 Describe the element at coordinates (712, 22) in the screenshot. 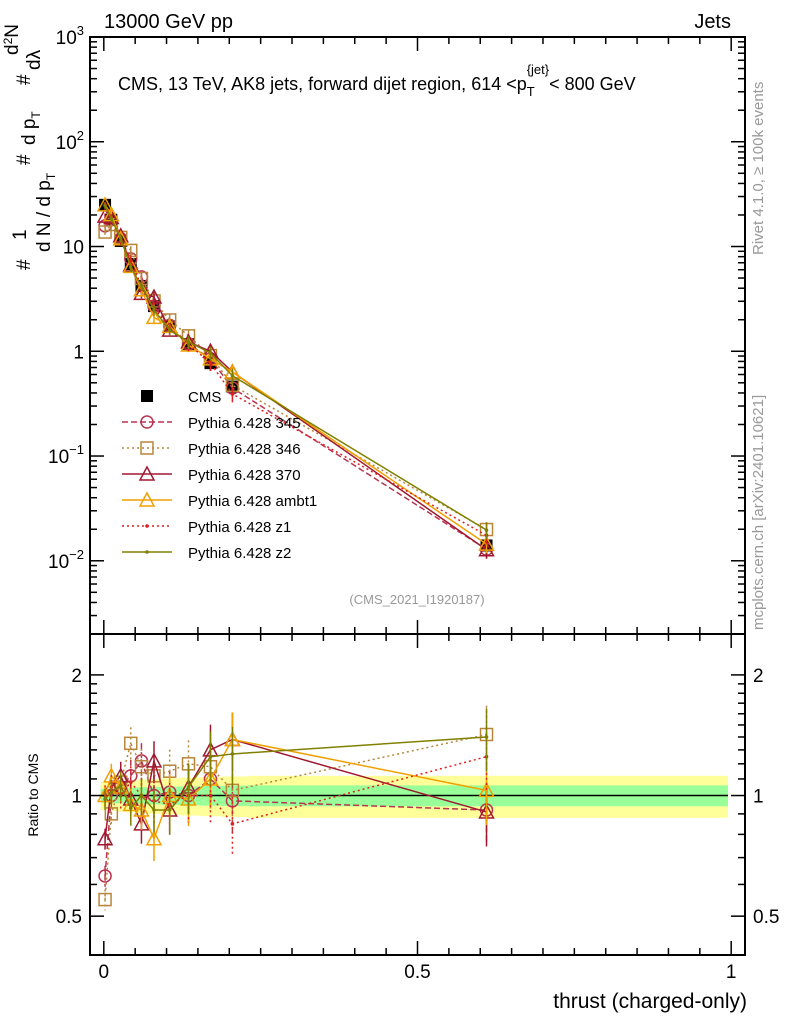

I see `header-right: Jets` at that location.